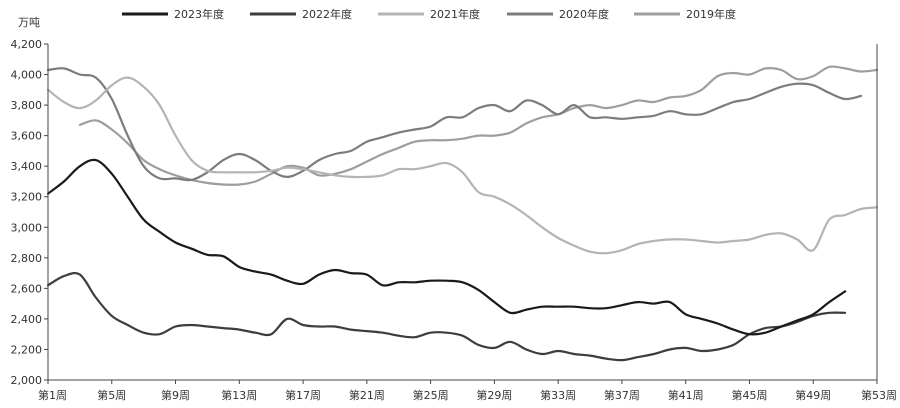  I want to click on y-tick-label: 3,600, so click(27, 136).